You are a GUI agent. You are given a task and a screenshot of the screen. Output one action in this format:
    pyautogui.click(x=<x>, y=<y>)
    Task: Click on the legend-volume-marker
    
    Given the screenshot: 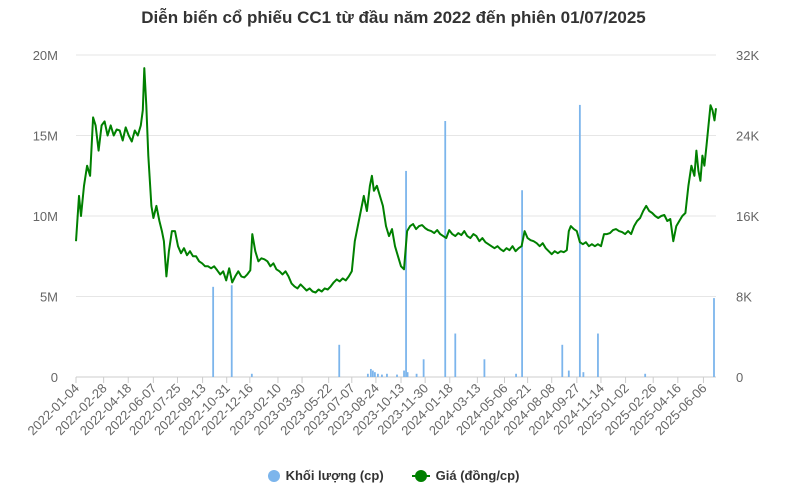 What is the action you would take?
    pyautogui.click(x=273, y=475)
    